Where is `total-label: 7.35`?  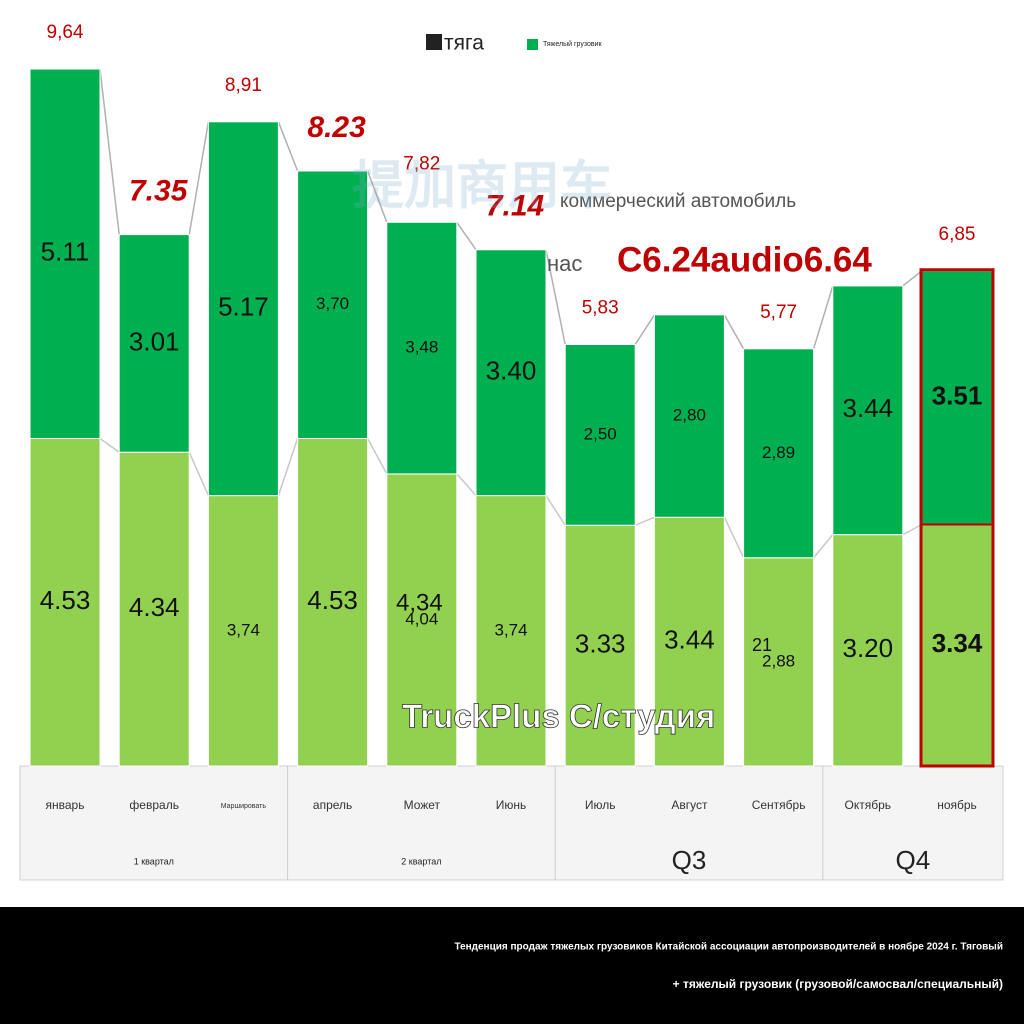
total-label: 7.35 is located at coordinates (159, 191).